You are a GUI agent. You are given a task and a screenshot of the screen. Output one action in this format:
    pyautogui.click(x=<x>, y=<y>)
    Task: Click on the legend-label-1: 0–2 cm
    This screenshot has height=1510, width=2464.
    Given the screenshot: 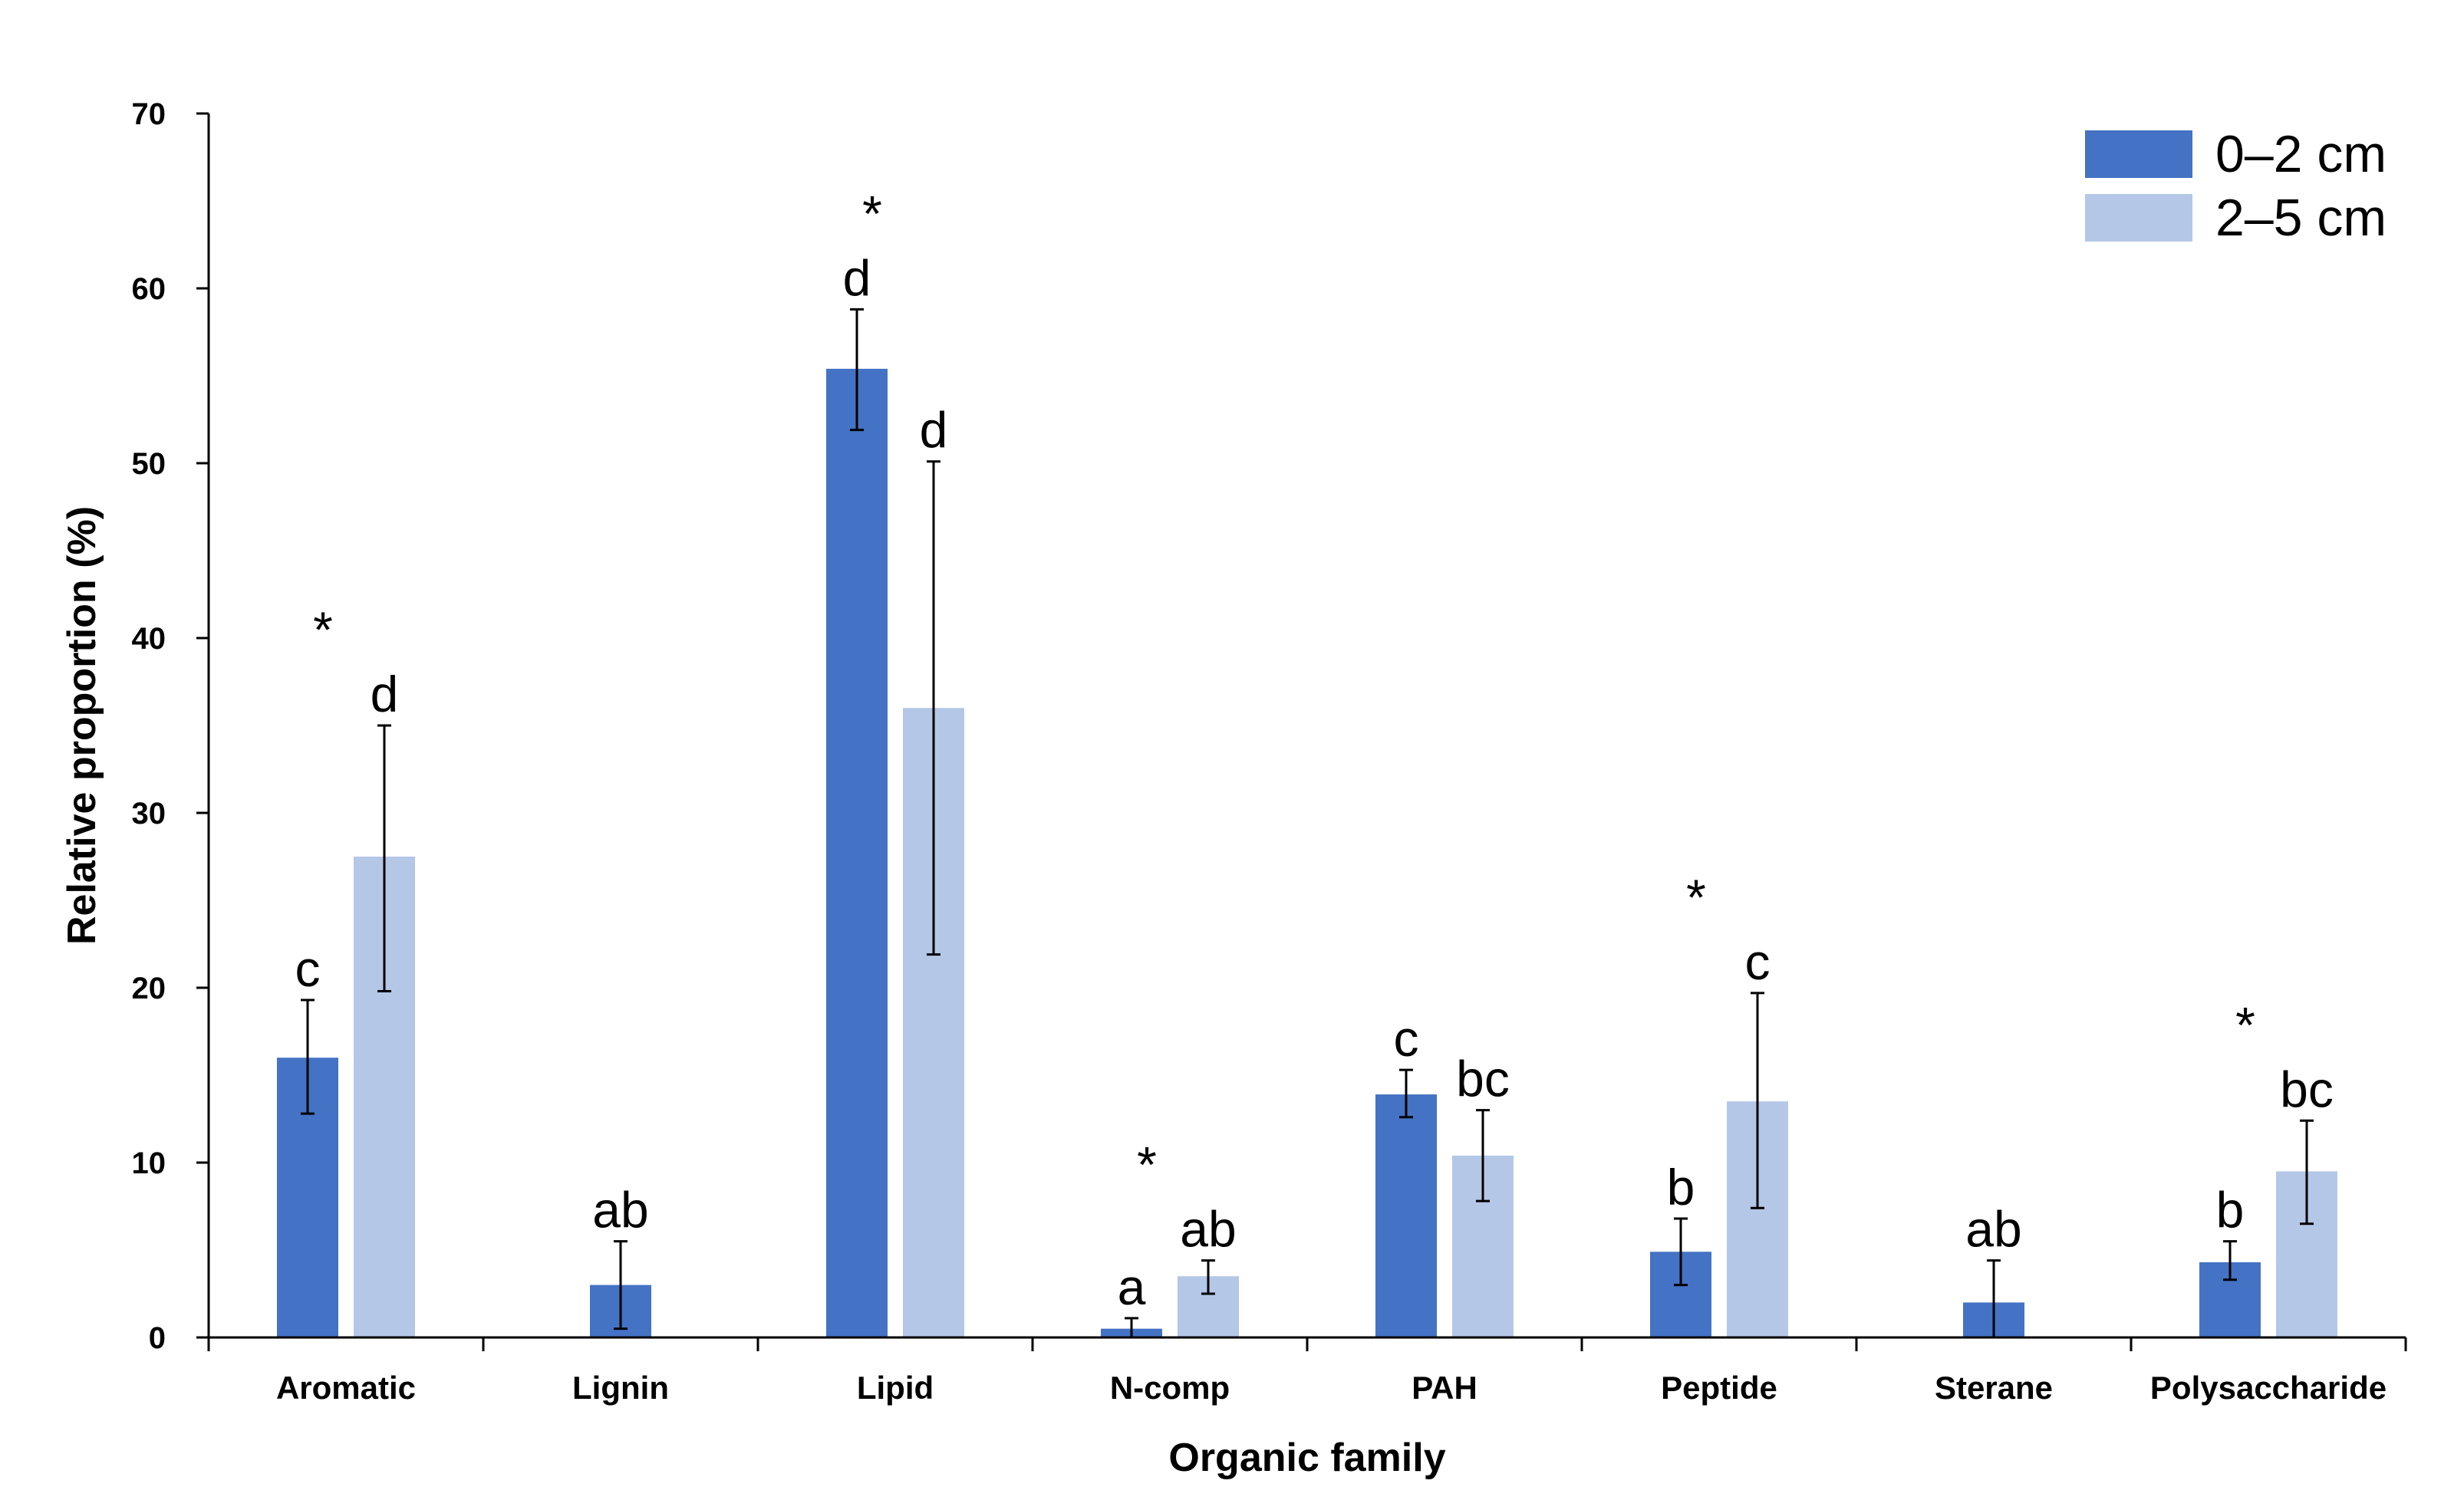 What is the action you would take?
    pyautogui.click(x=2301, y=154)
    